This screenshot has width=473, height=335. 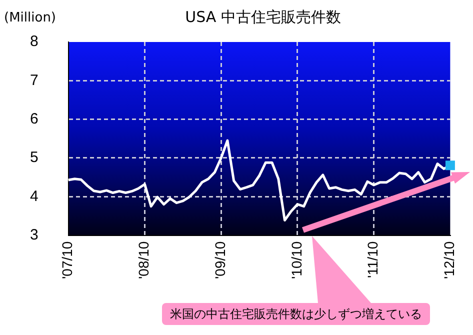 What do you see at coordinates (30, 18) in the screenshot?
I see `y-axis-title: (Million)` at bounding box center [30, 18].